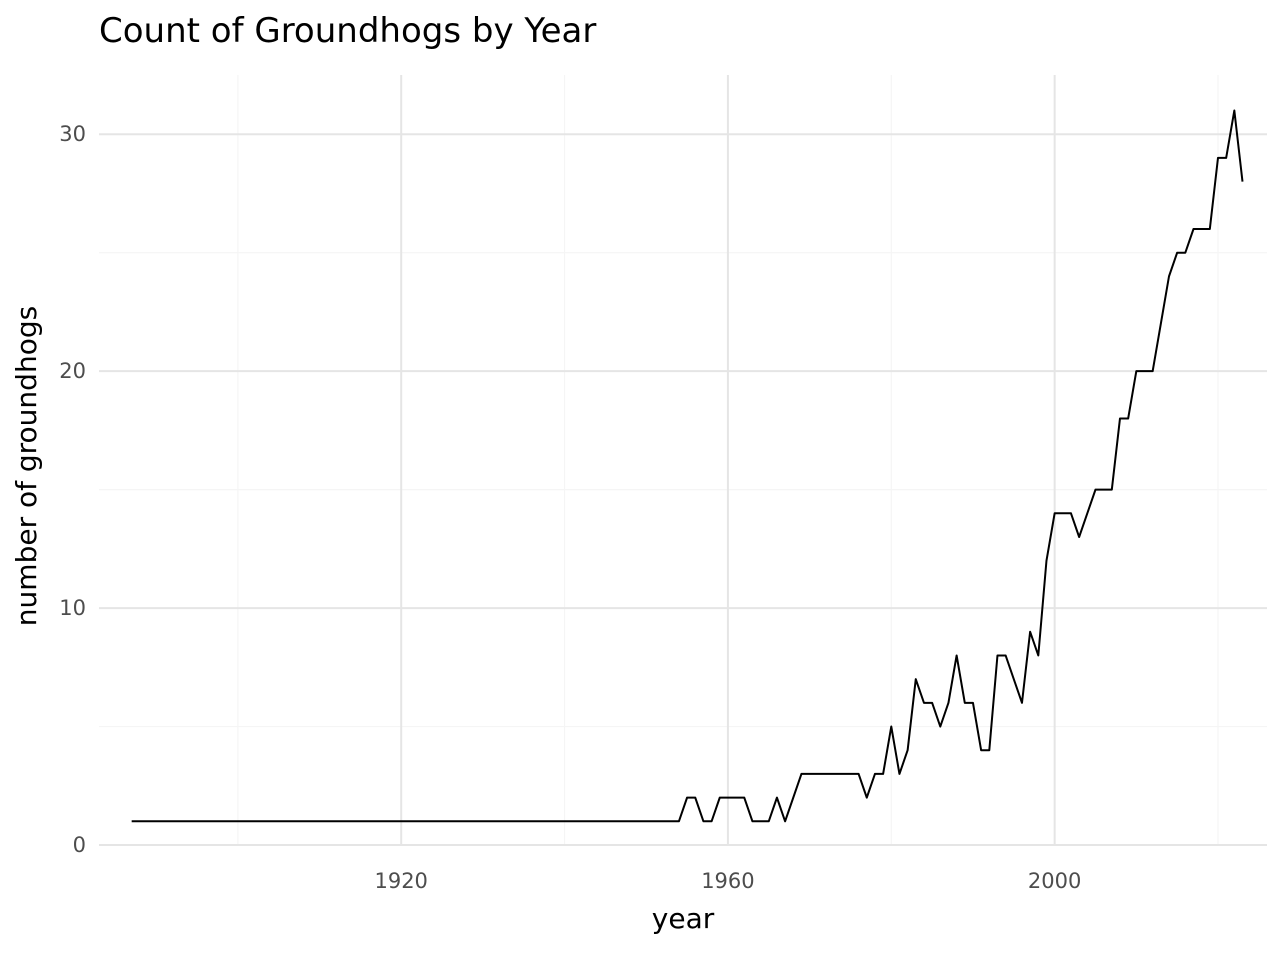  What do you see at coordinates (347, 31) in the screenshot?
I see `chart-title: Count of Groundhogs by Year` at bounding box center [347, 31].